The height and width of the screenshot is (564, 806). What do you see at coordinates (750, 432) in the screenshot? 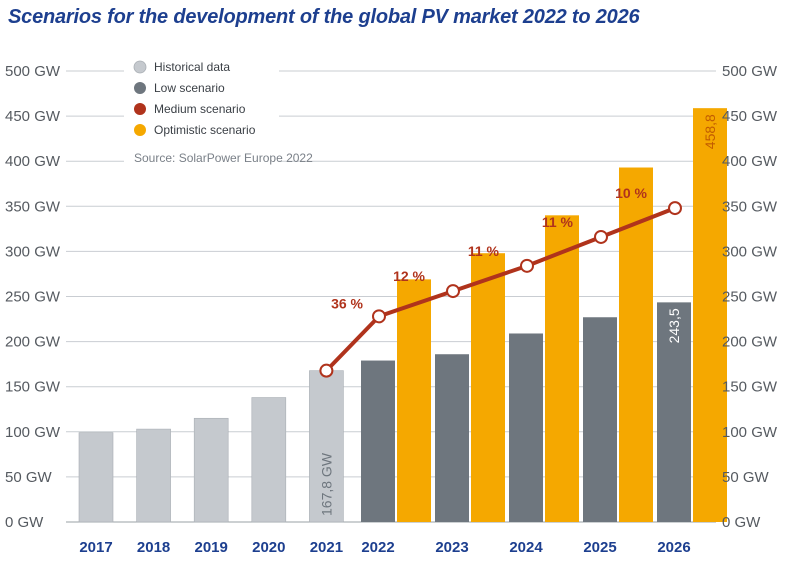
I see `y-tick-label-right: 100 GW` at bounding box center [750, 432].